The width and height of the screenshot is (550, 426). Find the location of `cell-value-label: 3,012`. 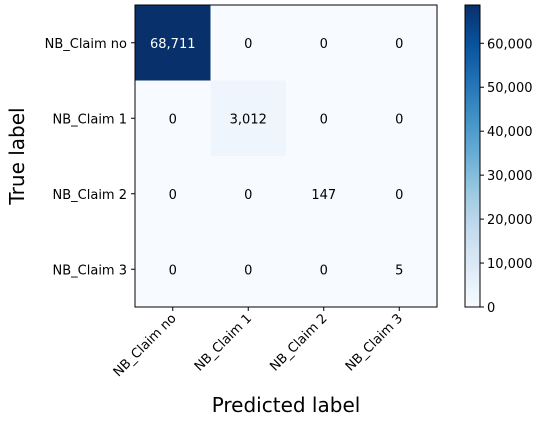

cell-value-label: 3,012 is located at coordinates (248, 119).